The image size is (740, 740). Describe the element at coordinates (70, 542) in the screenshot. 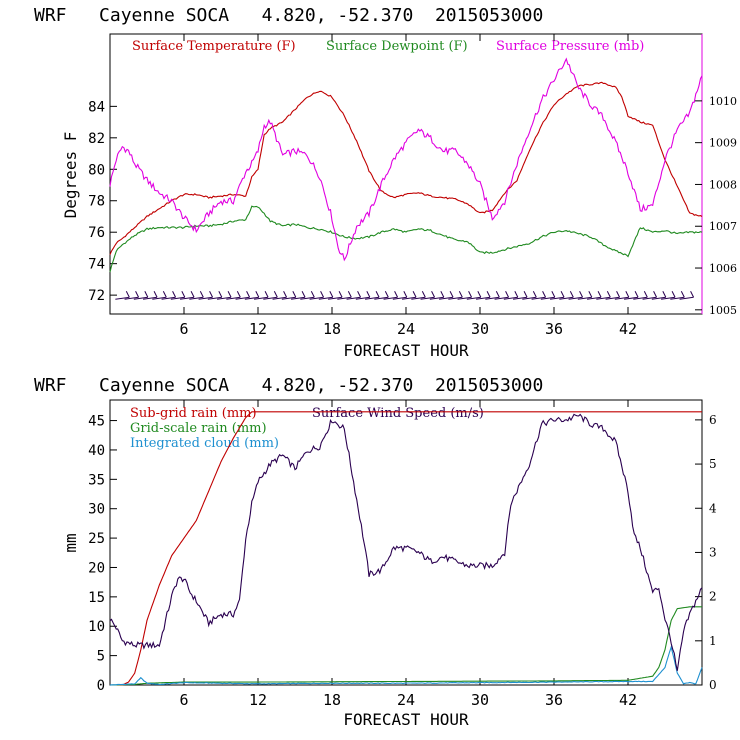

I see `bottom-y-axis-label: mm` at that location.